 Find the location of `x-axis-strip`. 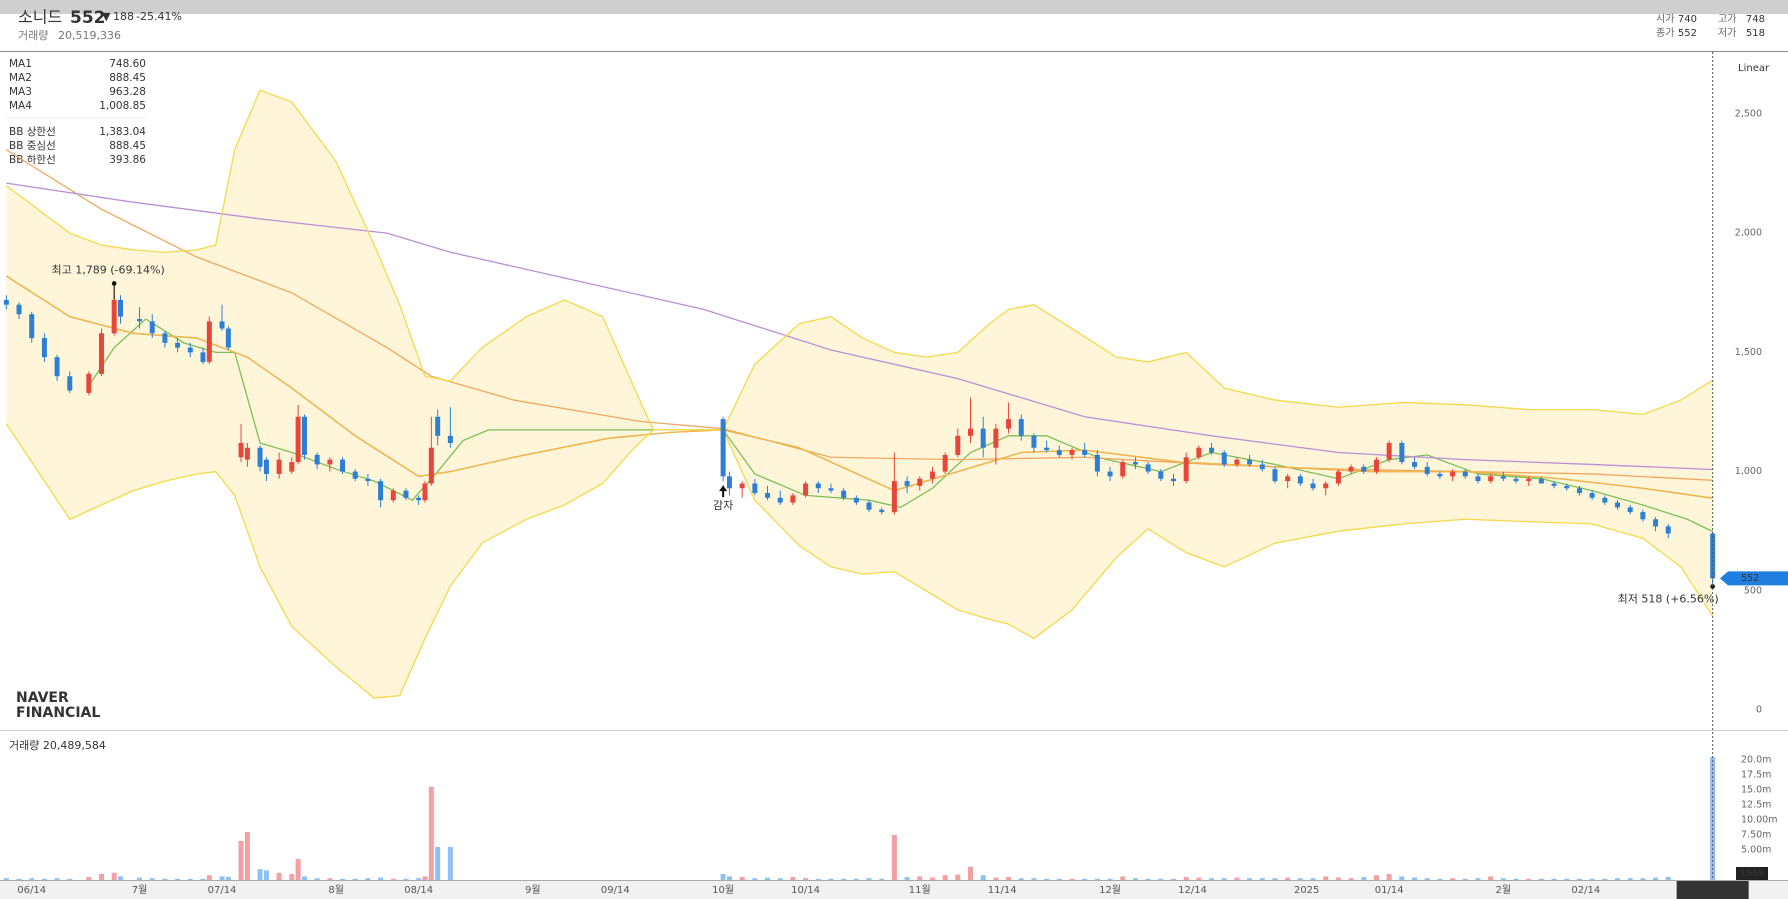

x-axis-strip is located at coordinates (894, 889).